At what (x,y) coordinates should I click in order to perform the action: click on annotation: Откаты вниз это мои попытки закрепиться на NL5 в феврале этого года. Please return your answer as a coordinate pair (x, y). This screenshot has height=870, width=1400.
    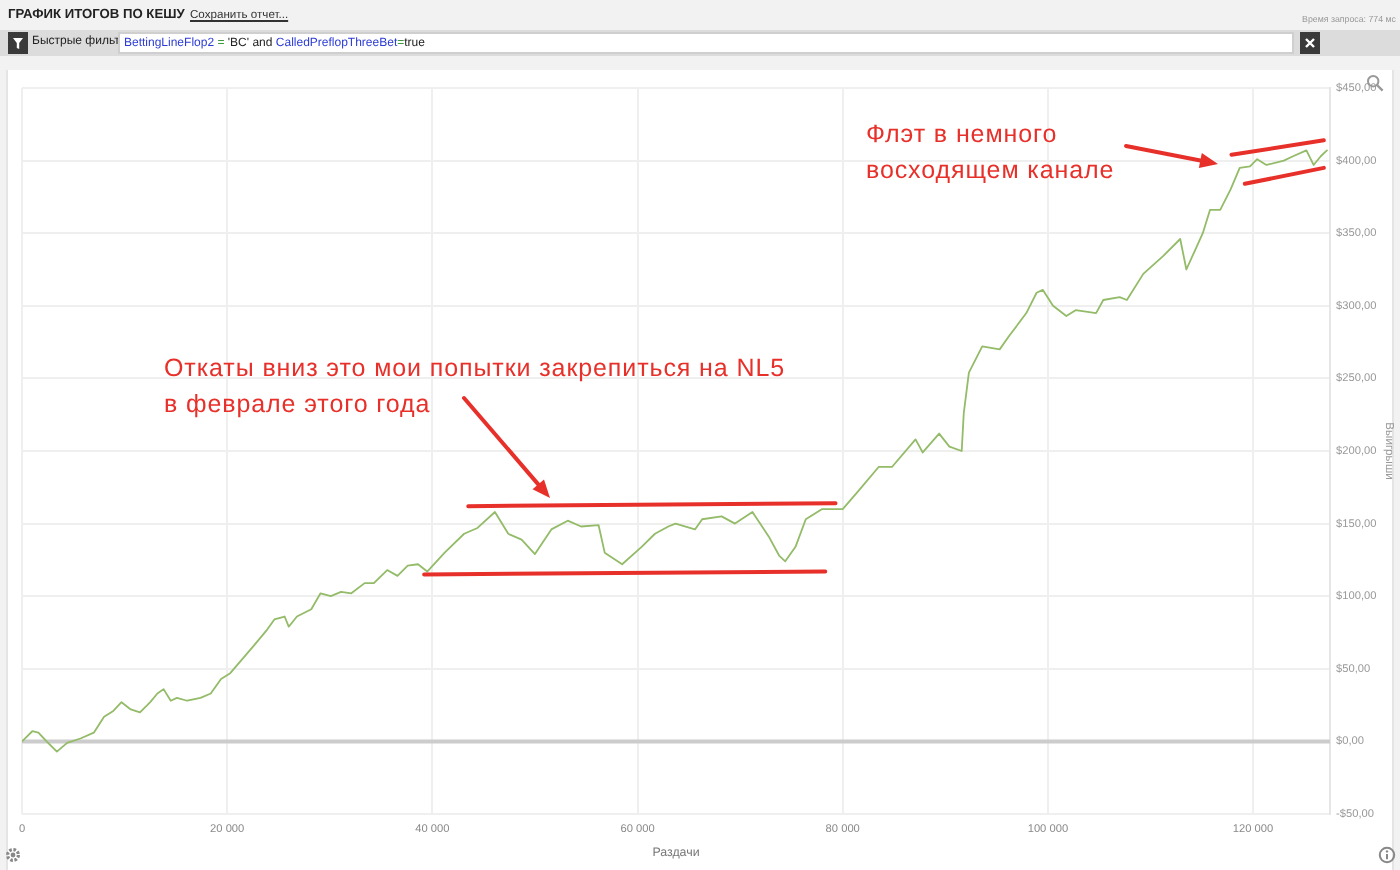
    Looking at the image, I should click on (475, 387).